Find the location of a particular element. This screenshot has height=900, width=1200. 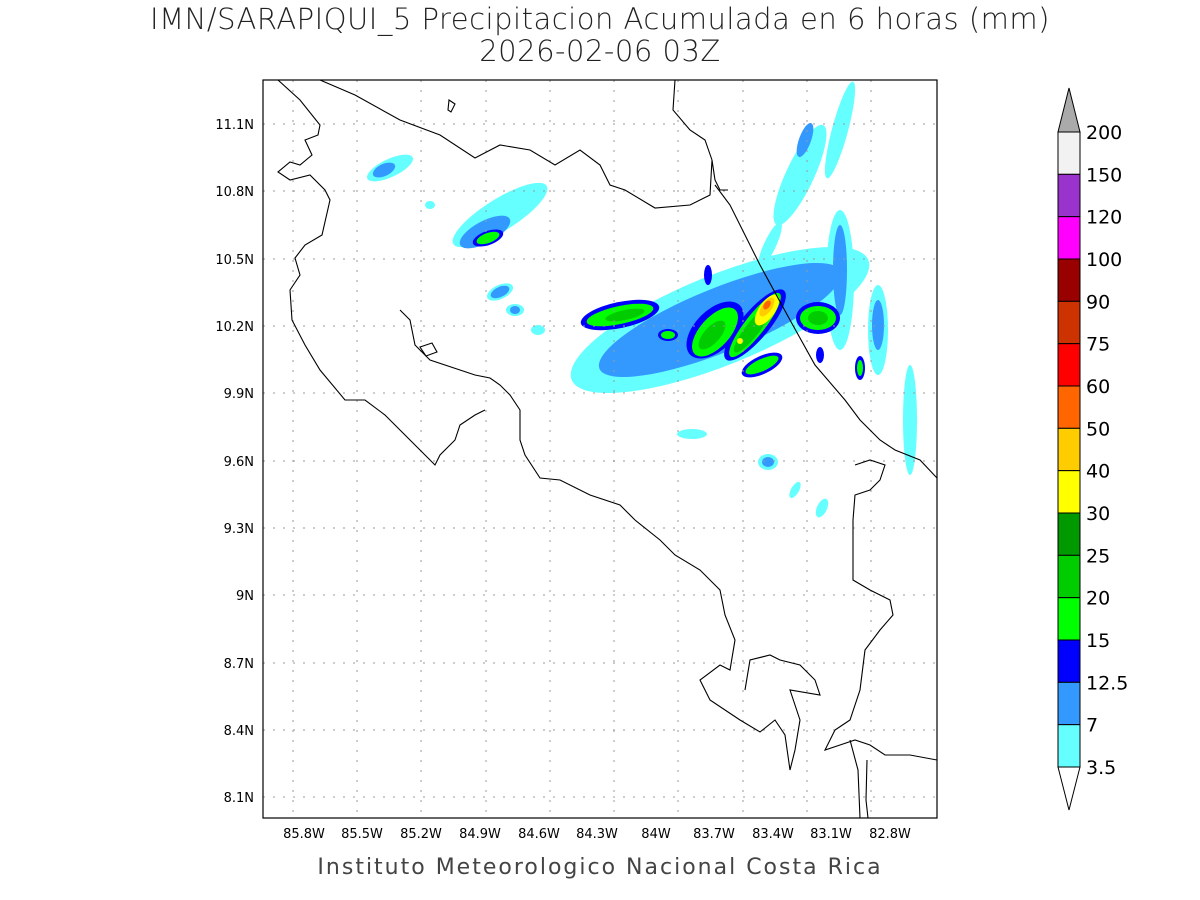

lat-tick: 8.4N is located at coordinates (239, 731).